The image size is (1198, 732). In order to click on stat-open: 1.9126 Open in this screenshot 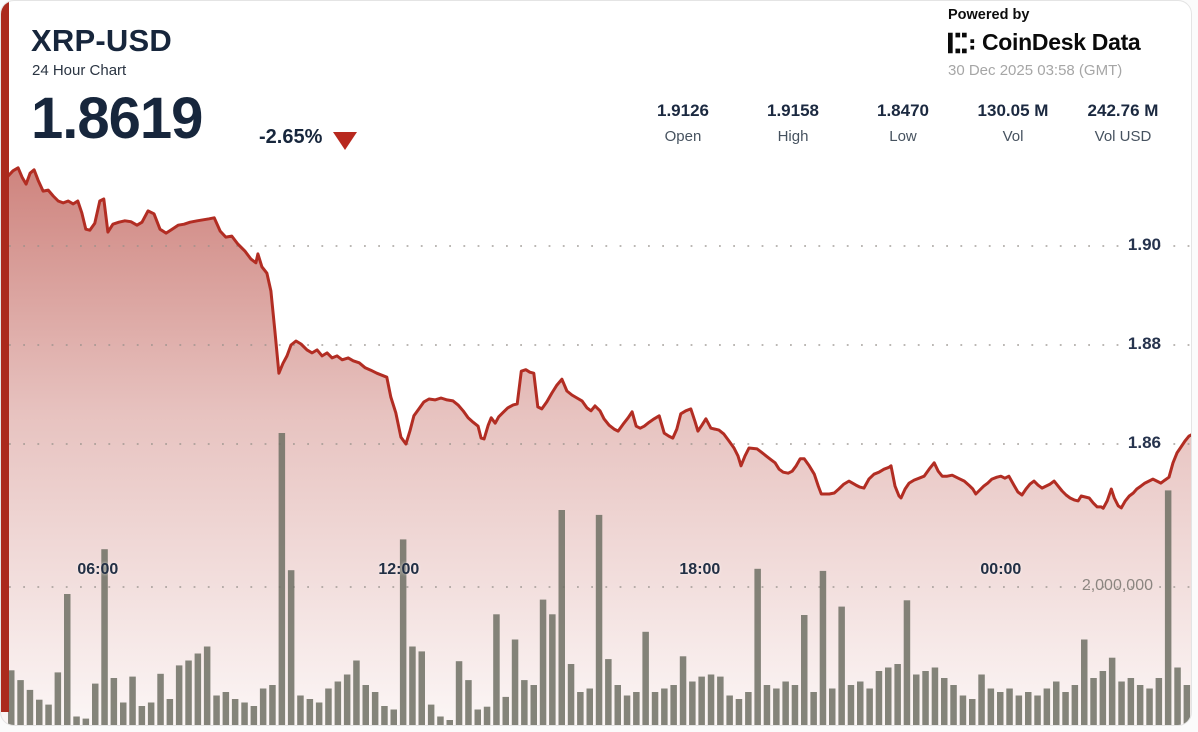, I will do `click(683, 123)`.